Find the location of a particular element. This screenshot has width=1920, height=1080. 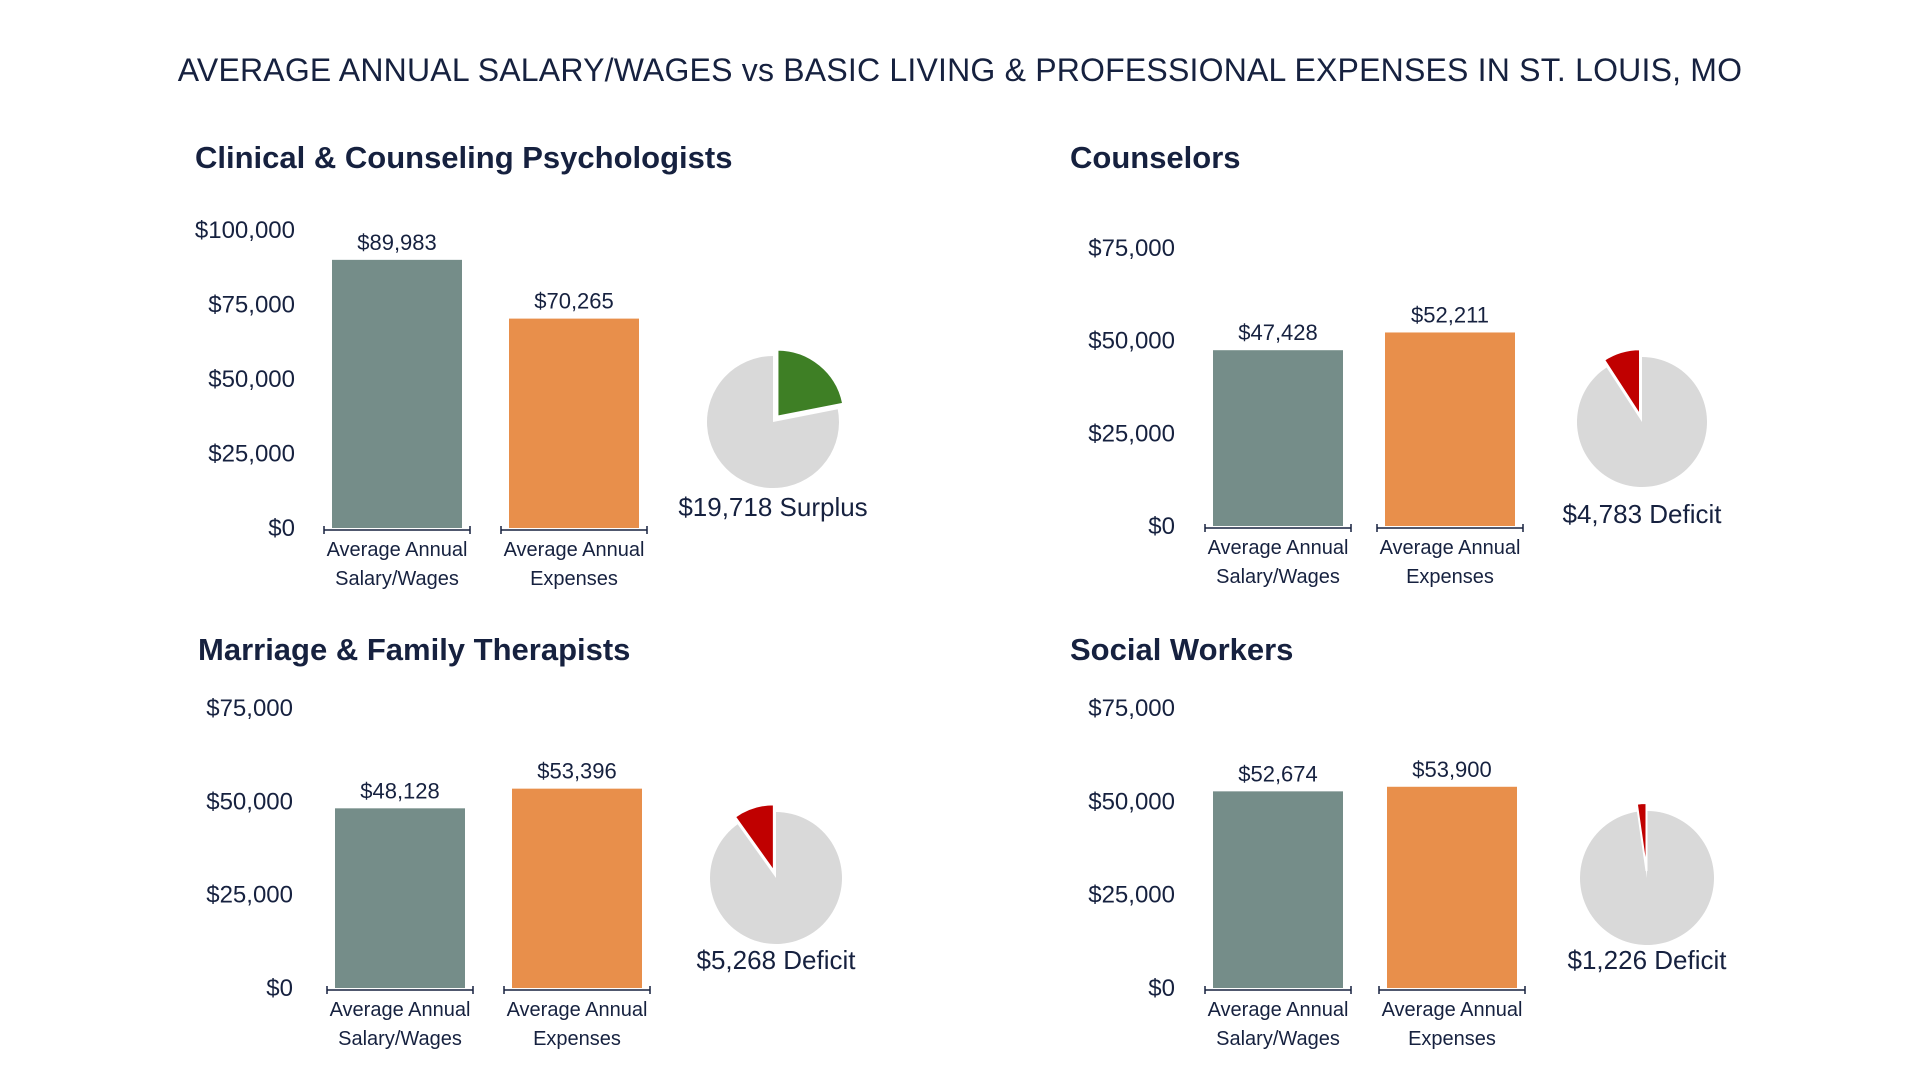

pie-label: $4,783 Deficit is located at coordinates (1643, 514).